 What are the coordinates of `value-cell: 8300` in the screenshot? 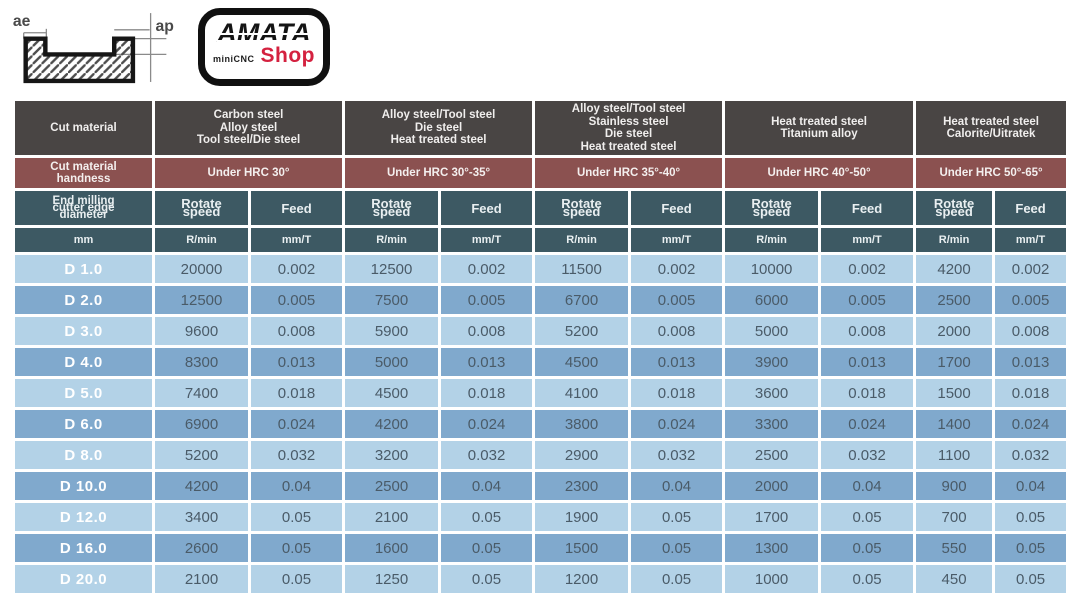 It's located at (201, 362).